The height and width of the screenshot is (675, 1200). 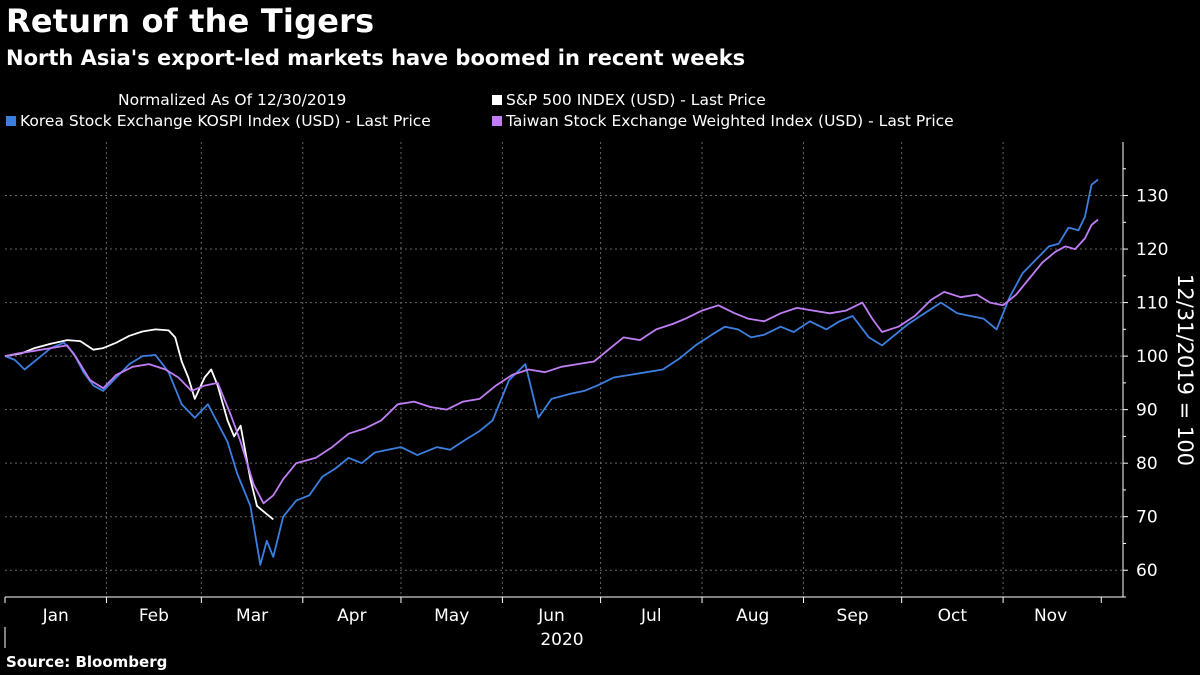 I want to click on y-tick-label-120: 120, so click(x=1152, y=250).